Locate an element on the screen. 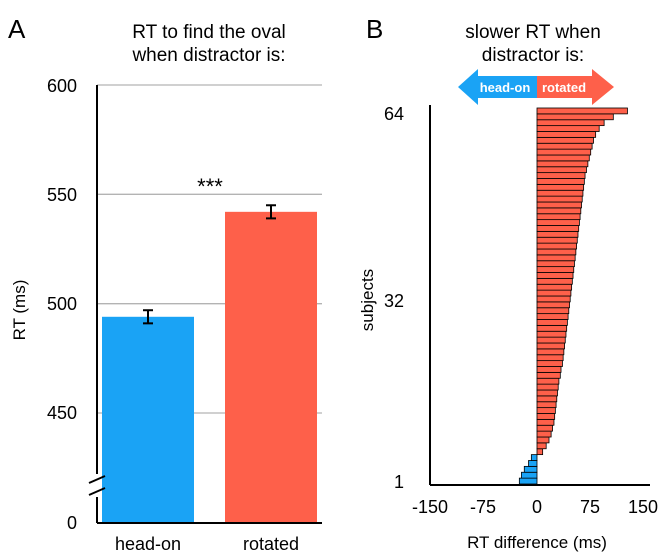 The width and height of the screenshot is (665, 552). arrow-label-head-on: head-on is located at coordinates (505, 87).